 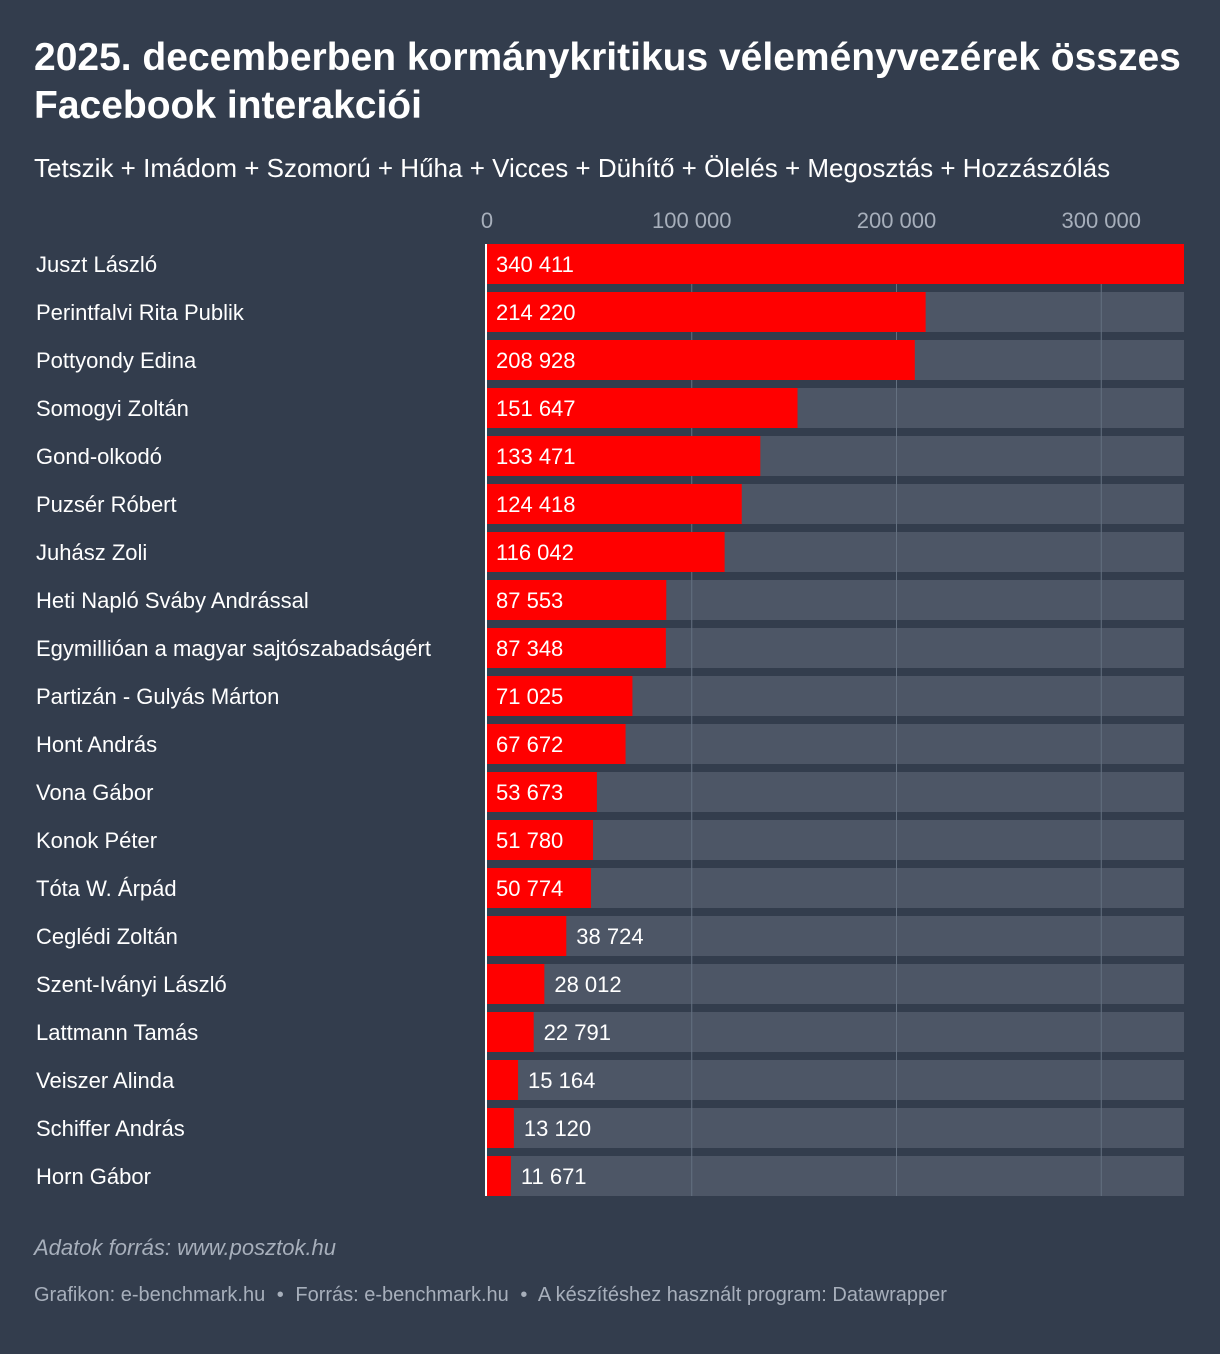 I want to click on category-label: Schiffer András, so click(x=110, y=1128).